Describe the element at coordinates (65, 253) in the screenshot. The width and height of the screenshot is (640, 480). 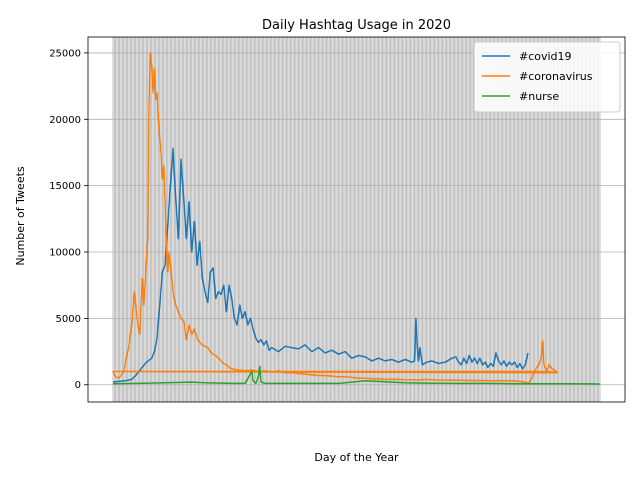
I see `y-tick-label: 10000` at that location.